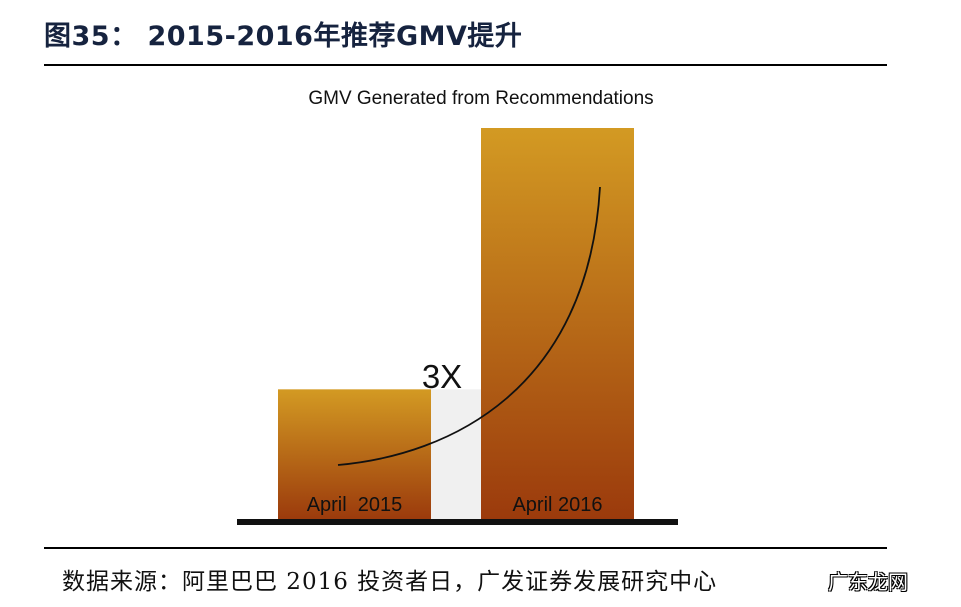 The image size is (961, 607). What do you see at coordinates (557, 505) in the screenshot?
I see `bar-label-2: April 2016` at bounding box center [557, 505].